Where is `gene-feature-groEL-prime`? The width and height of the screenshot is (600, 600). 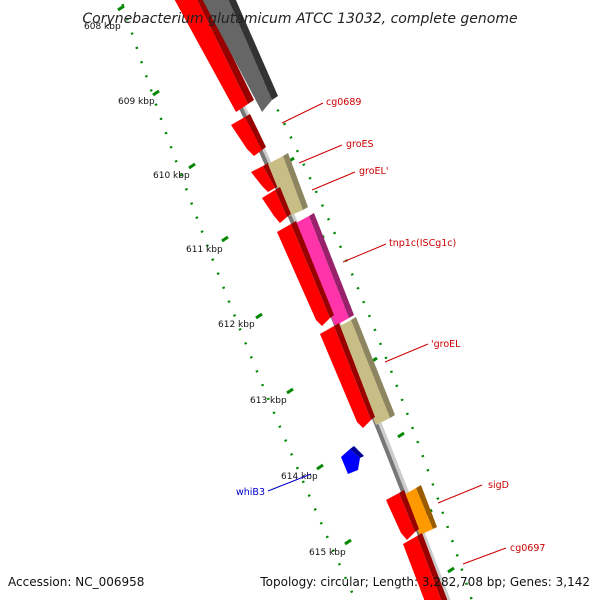
gene-feature-groEL-prime is located at coordinates (285, 186).